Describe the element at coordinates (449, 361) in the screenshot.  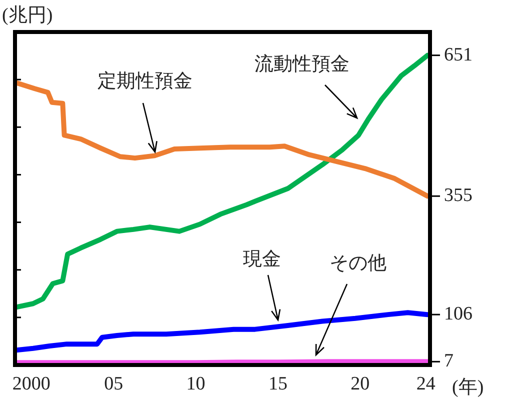
I see `data-label: 7` at that location.